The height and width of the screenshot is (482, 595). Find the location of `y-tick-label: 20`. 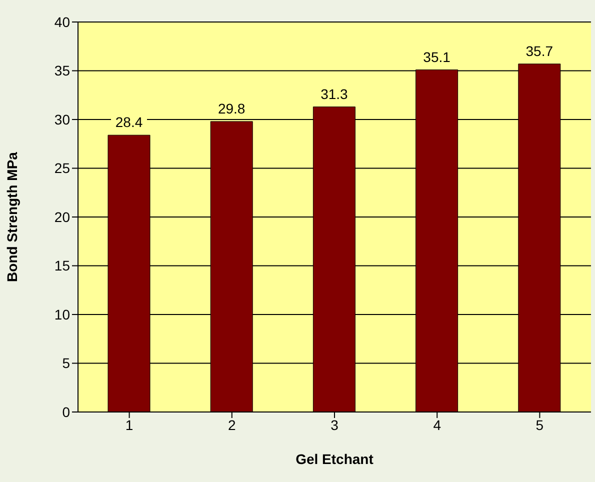

y-tick-label: 20 is located at coordinates (62, 216).